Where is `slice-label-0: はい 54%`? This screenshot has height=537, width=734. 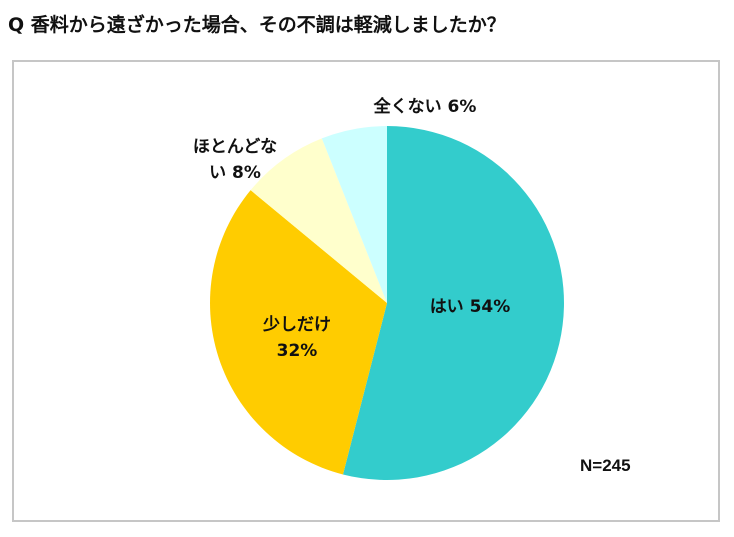
slice-label-0: はい 54% is located at coordinates (470, 307).